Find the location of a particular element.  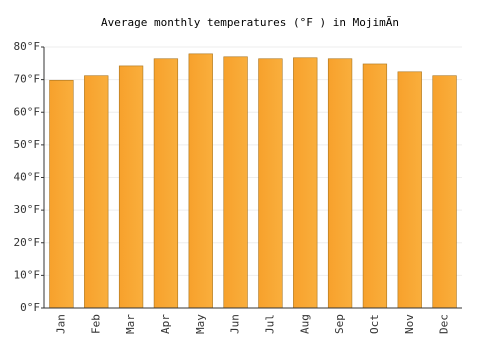

x-tick-label: Feb is located at coordinates (95, 324).